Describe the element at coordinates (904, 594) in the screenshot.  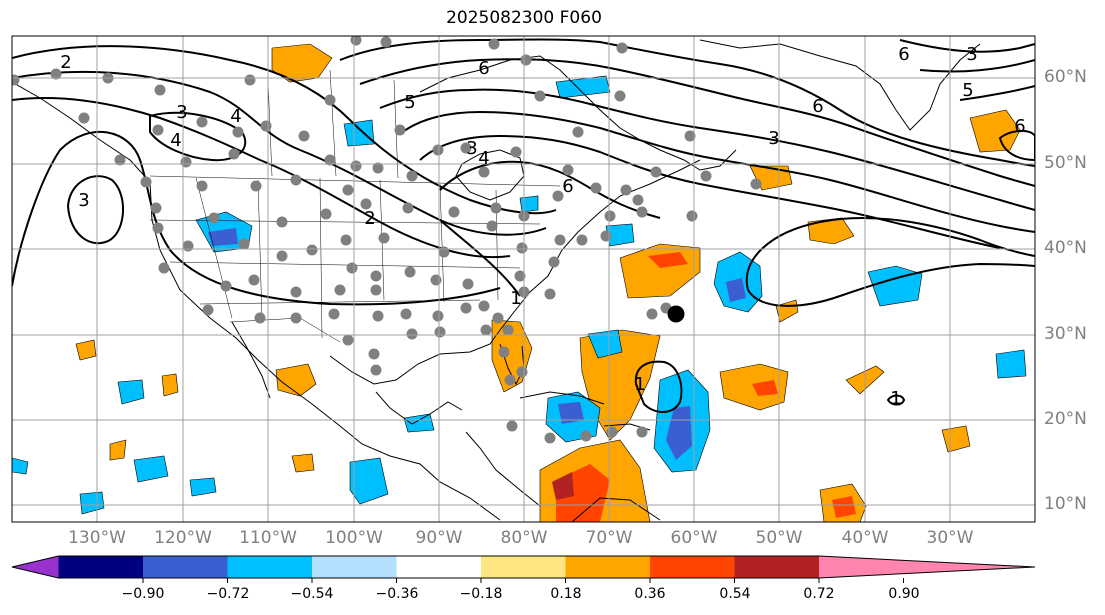
I see `colorbar-tick-label: 0.90` at that location.